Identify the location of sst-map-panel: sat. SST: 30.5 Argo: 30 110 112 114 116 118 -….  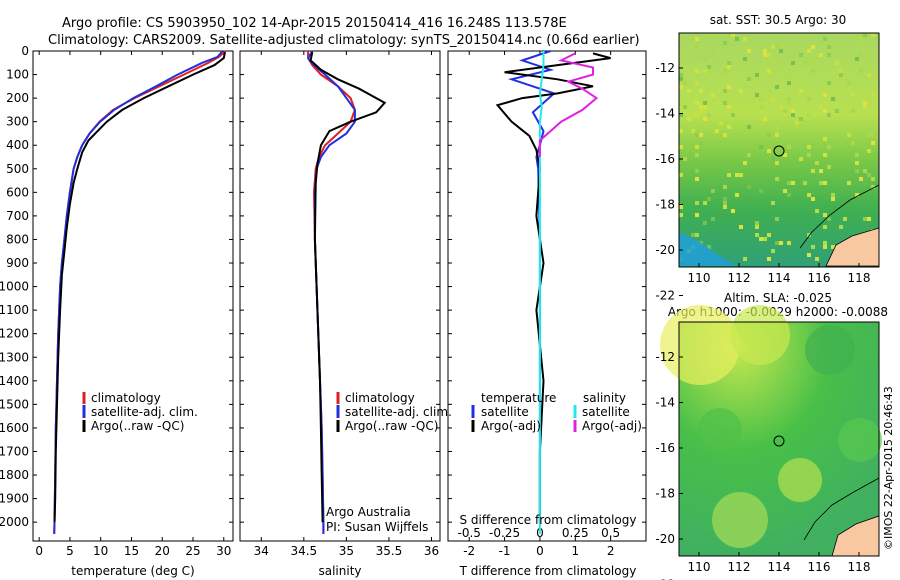
(767, 158).